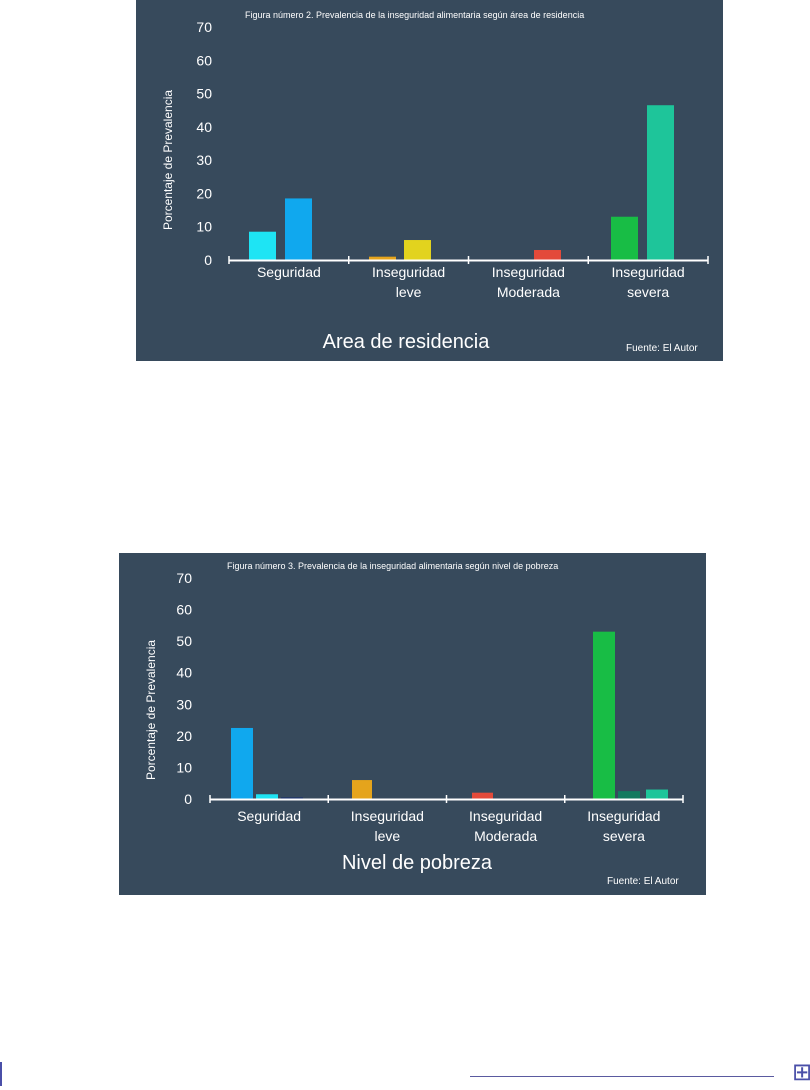 Image resolution: width=810 pixels, height=1090 pixels. Describe the element at coordinates (417, 863) in the screenshot. I see `x-axis-label: Nivel de pobreza` at that location.